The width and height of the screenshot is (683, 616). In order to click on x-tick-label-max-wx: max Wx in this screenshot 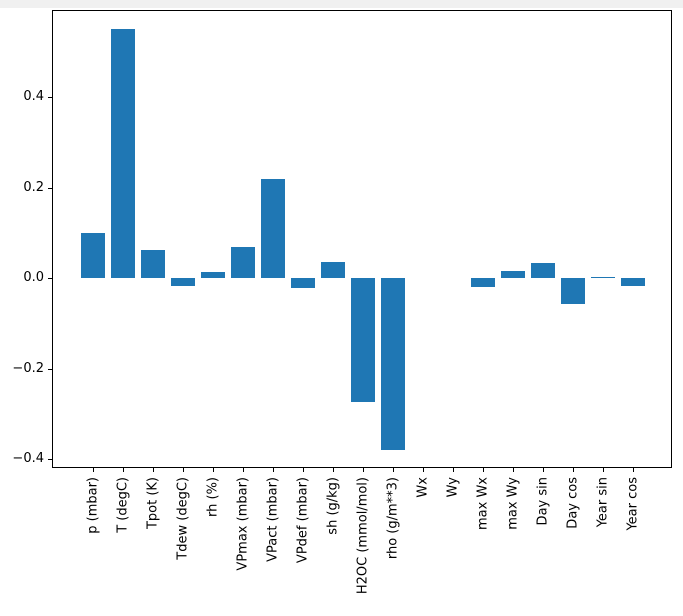, I will do `click(483, 504)`.